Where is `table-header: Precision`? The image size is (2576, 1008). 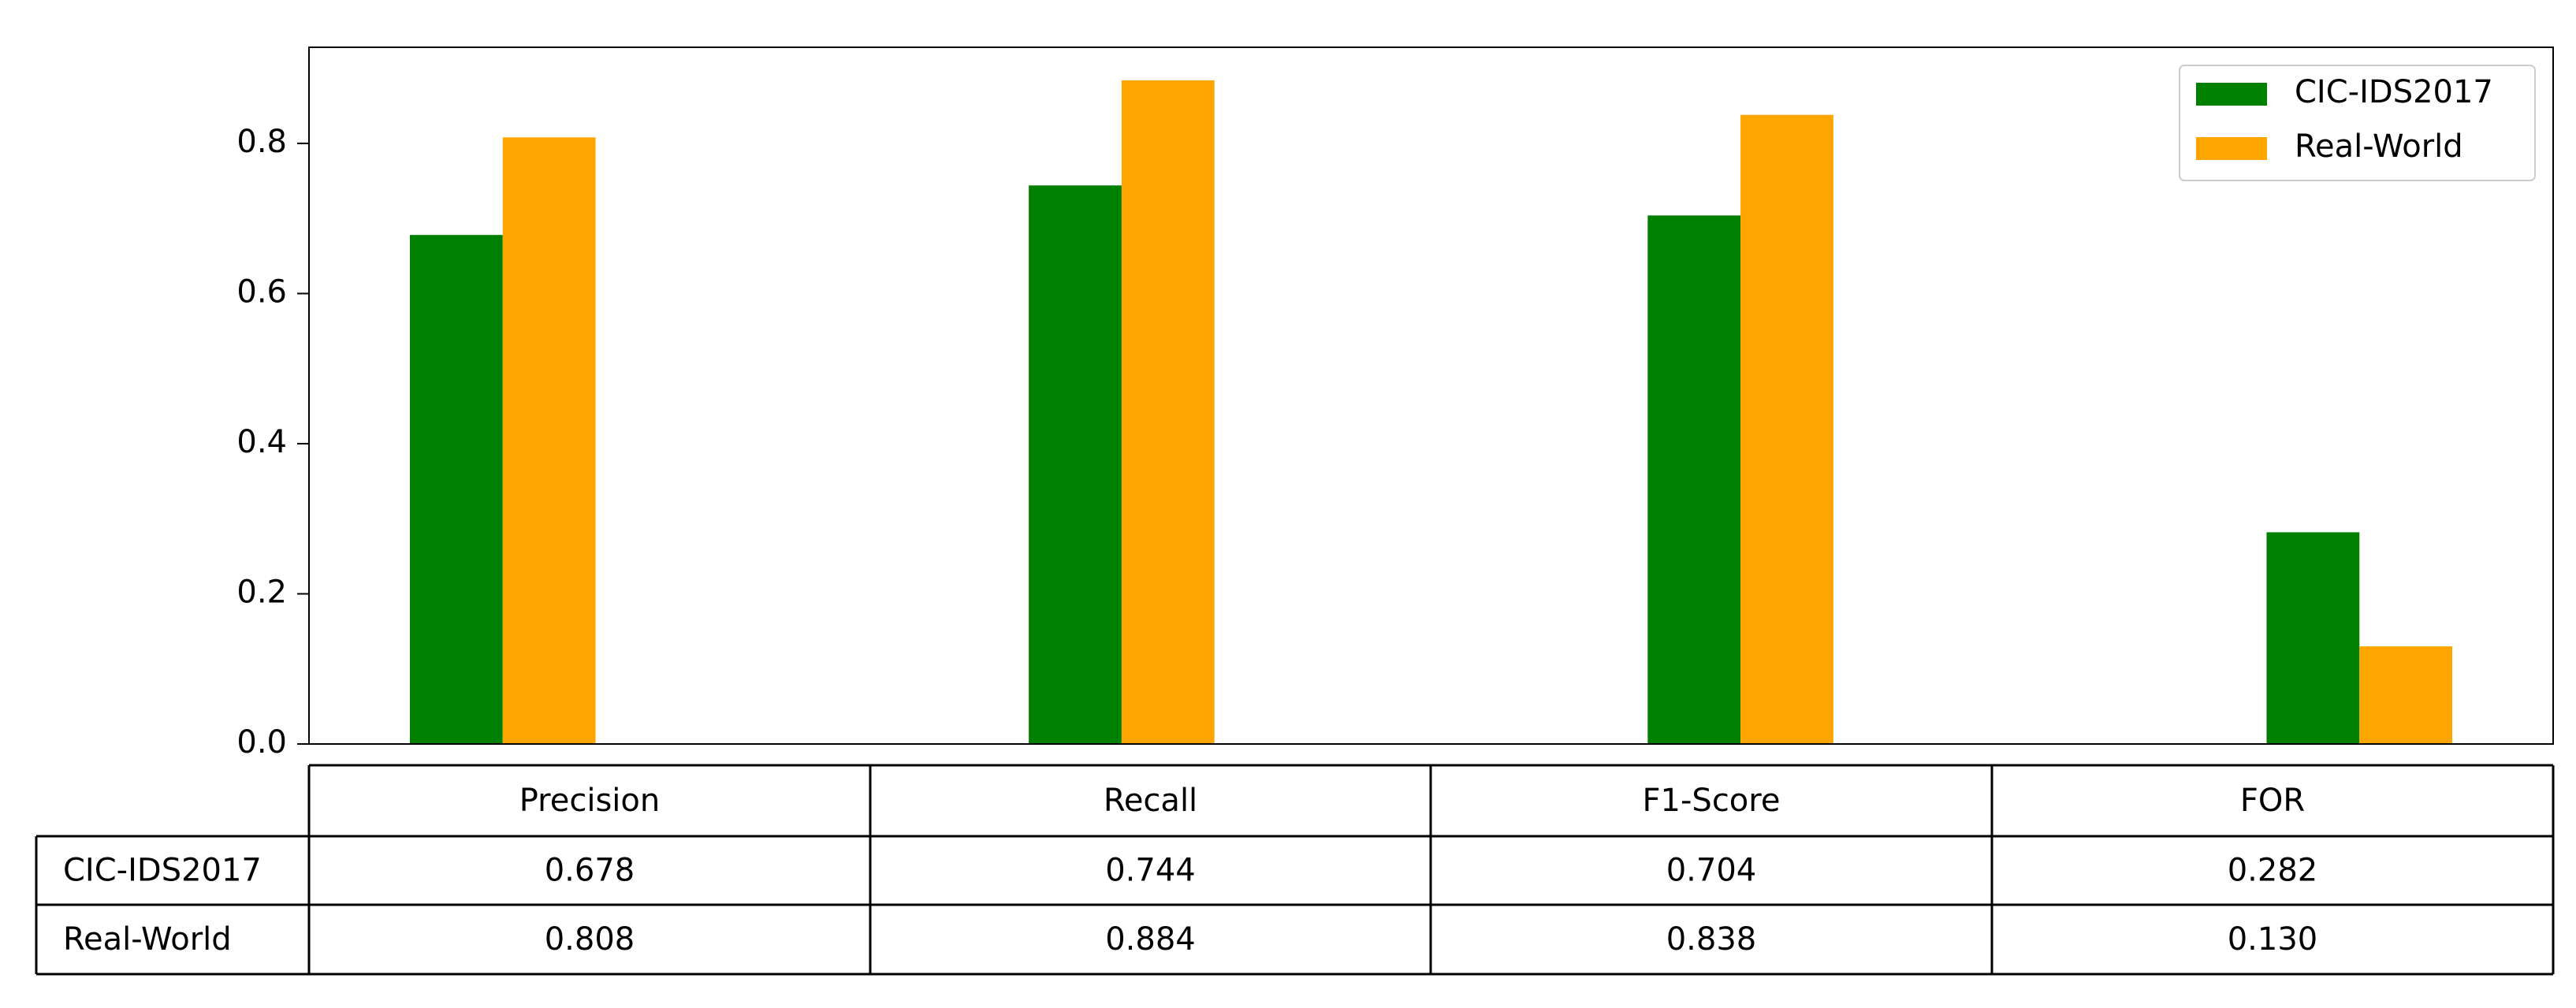 table-header: Precision is located at coordinates (589, 801).